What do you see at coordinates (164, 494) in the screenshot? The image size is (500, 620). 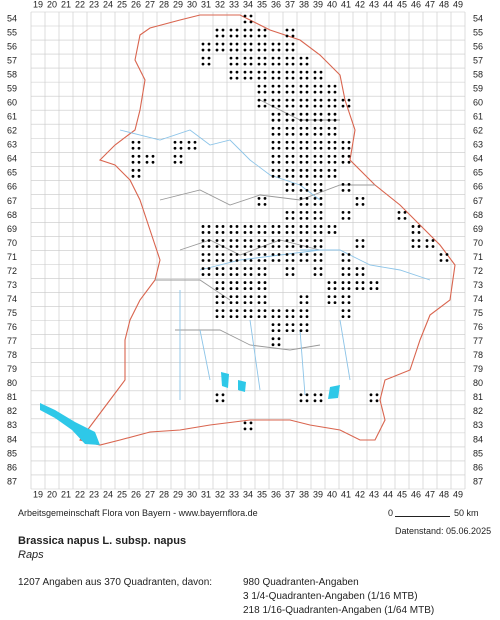 I see `column-label: 28` at bounding box center [164, 494].